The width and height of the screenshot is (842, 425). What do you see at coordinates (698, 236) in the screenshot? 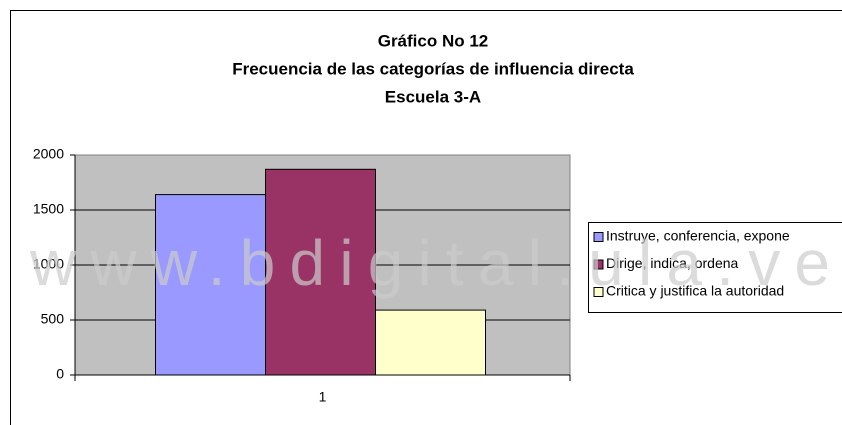
I see `legend-label: Instruye, conferencia, expone` at bounding box center [698, 236].